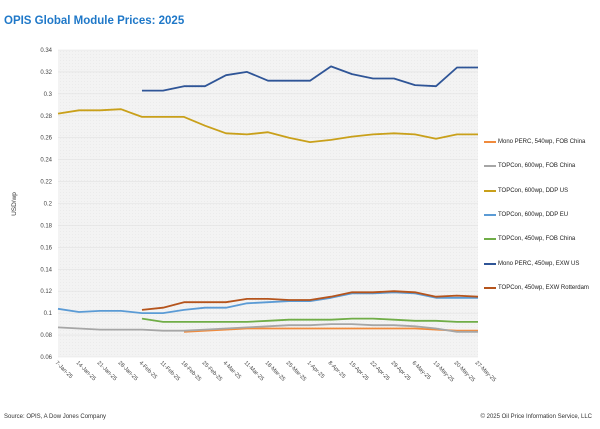 The width and height of the screenshot is (600, 429). What do you see at coordinates (46, 270) in the screenshot?
I see `y-tick-label: 0.14` at bounding box center [46, 270].